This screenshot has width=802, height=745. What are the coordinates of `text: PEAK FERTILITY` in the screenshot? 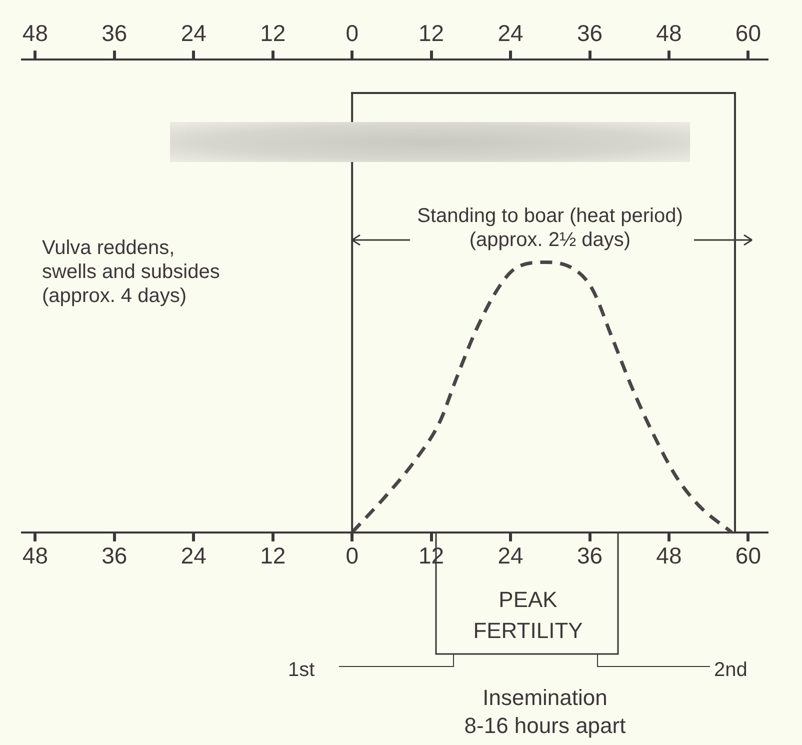 It's located at (528, 615).